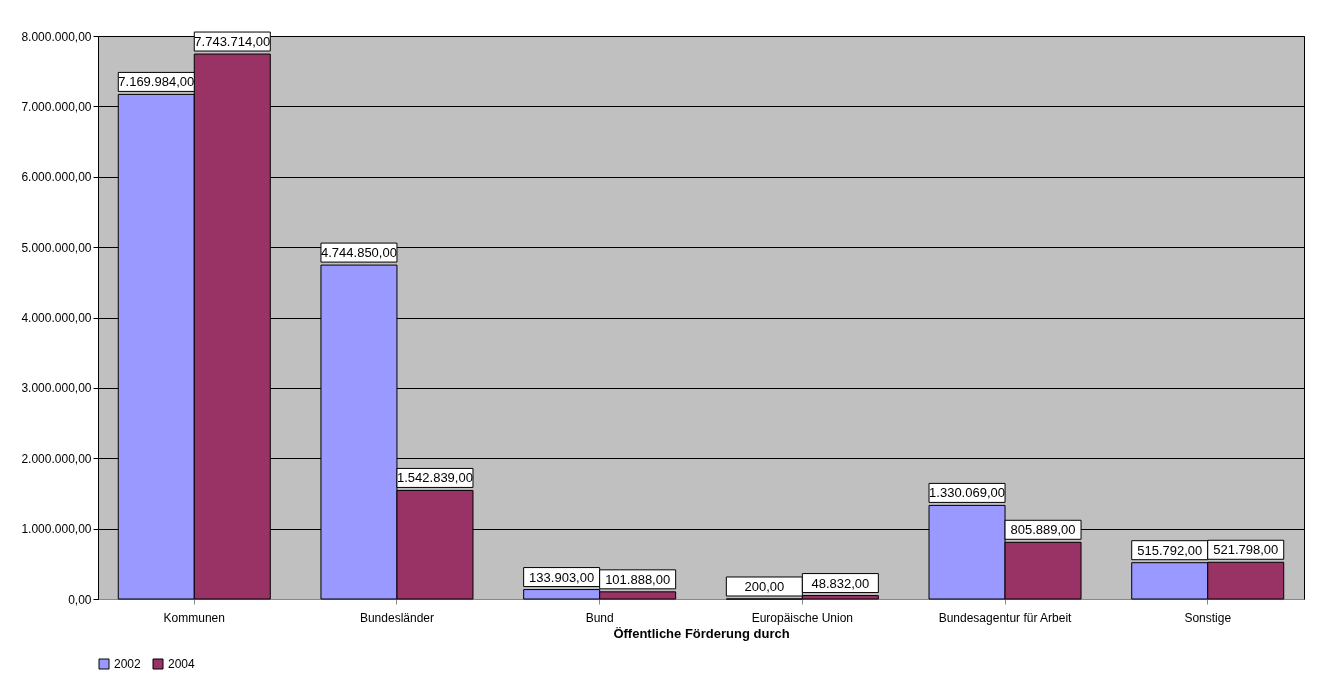 Image resolution: width=1334 pixels, height=681 pixels. I want to click on data-label: 1.330.069,00, so click(967, 493).